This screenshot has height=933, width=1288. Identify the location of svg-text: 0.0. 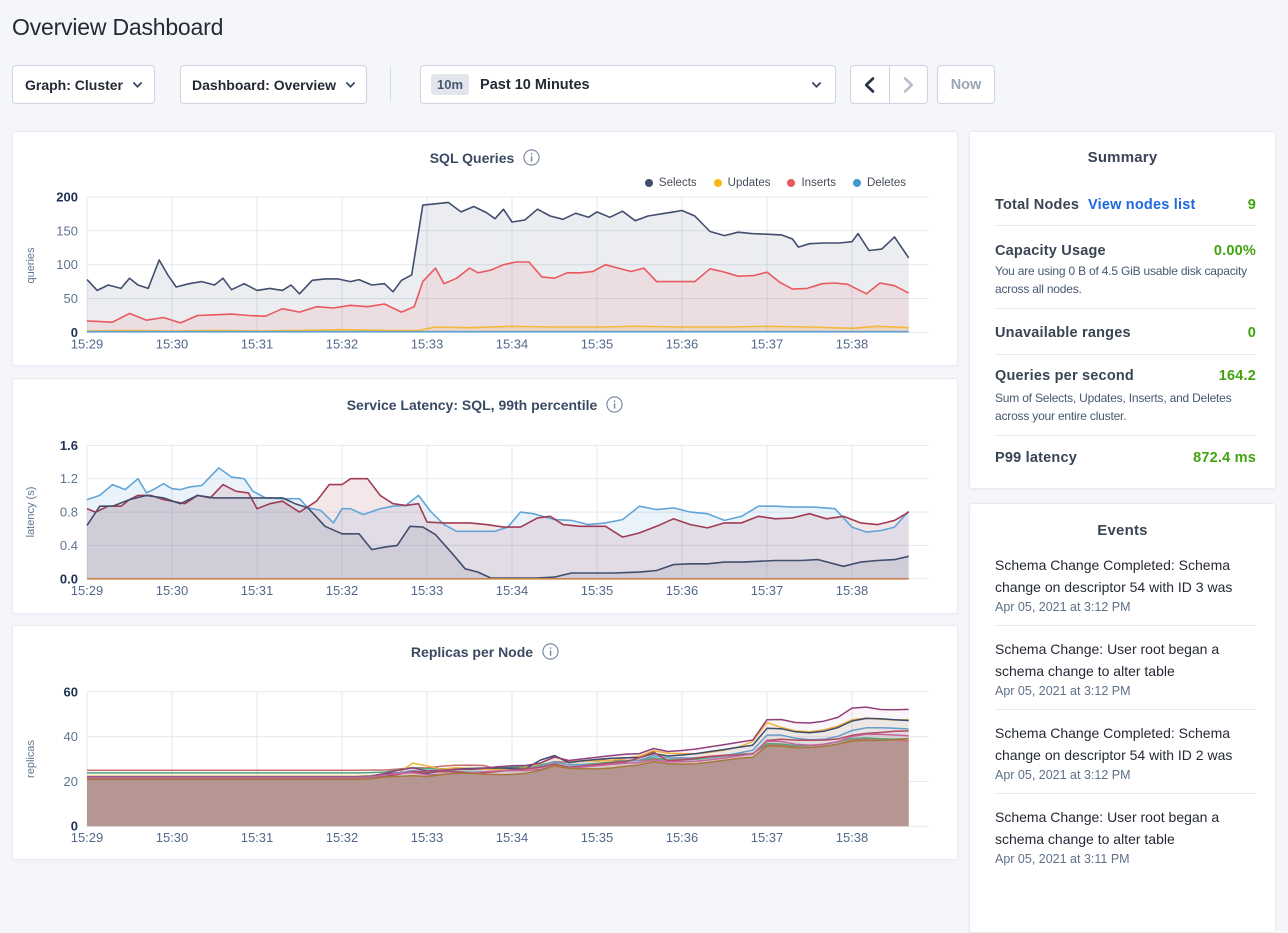
(69, 578).